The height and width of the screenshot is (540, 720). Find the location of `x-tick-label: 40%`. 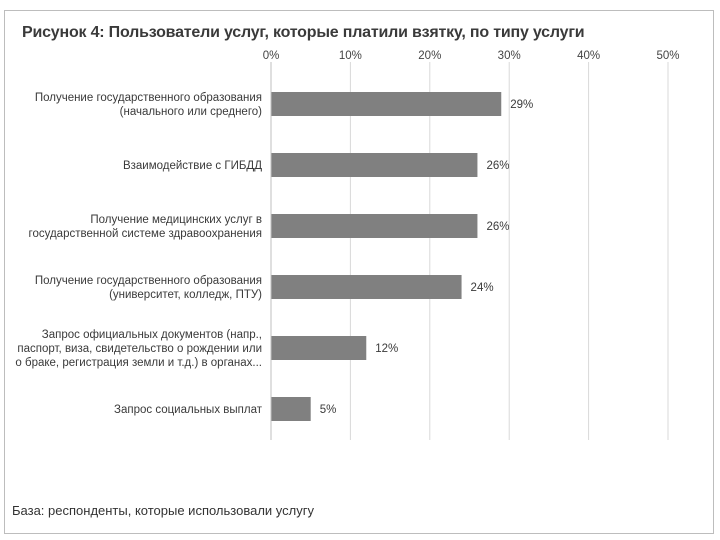

x-tick-label: 40% is located at coordinates (588, 56).